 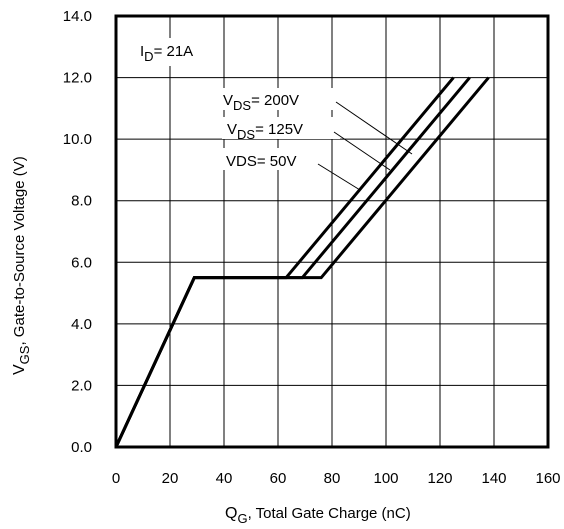 I want to click on condition-label-bg, so click(x=174, y=52).